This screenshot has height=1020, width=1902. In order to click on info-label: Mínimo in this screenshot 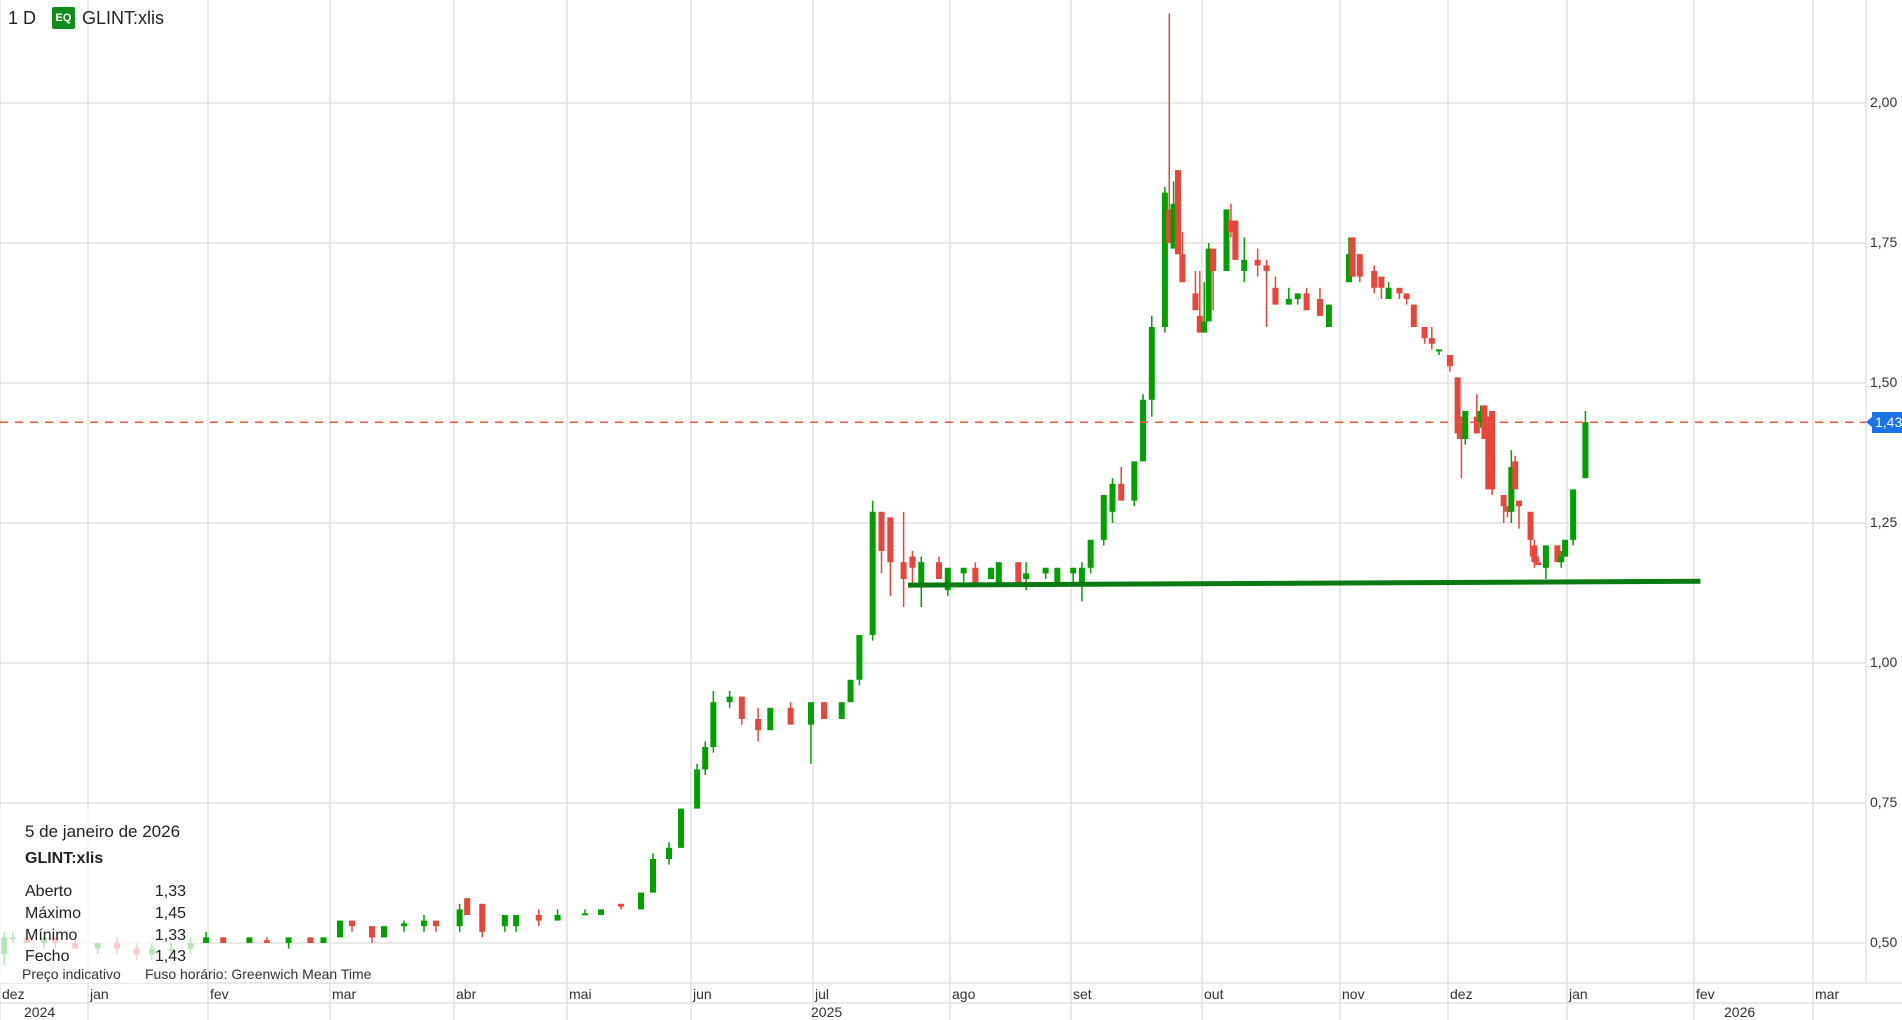, I will do `click(51, 935)`.